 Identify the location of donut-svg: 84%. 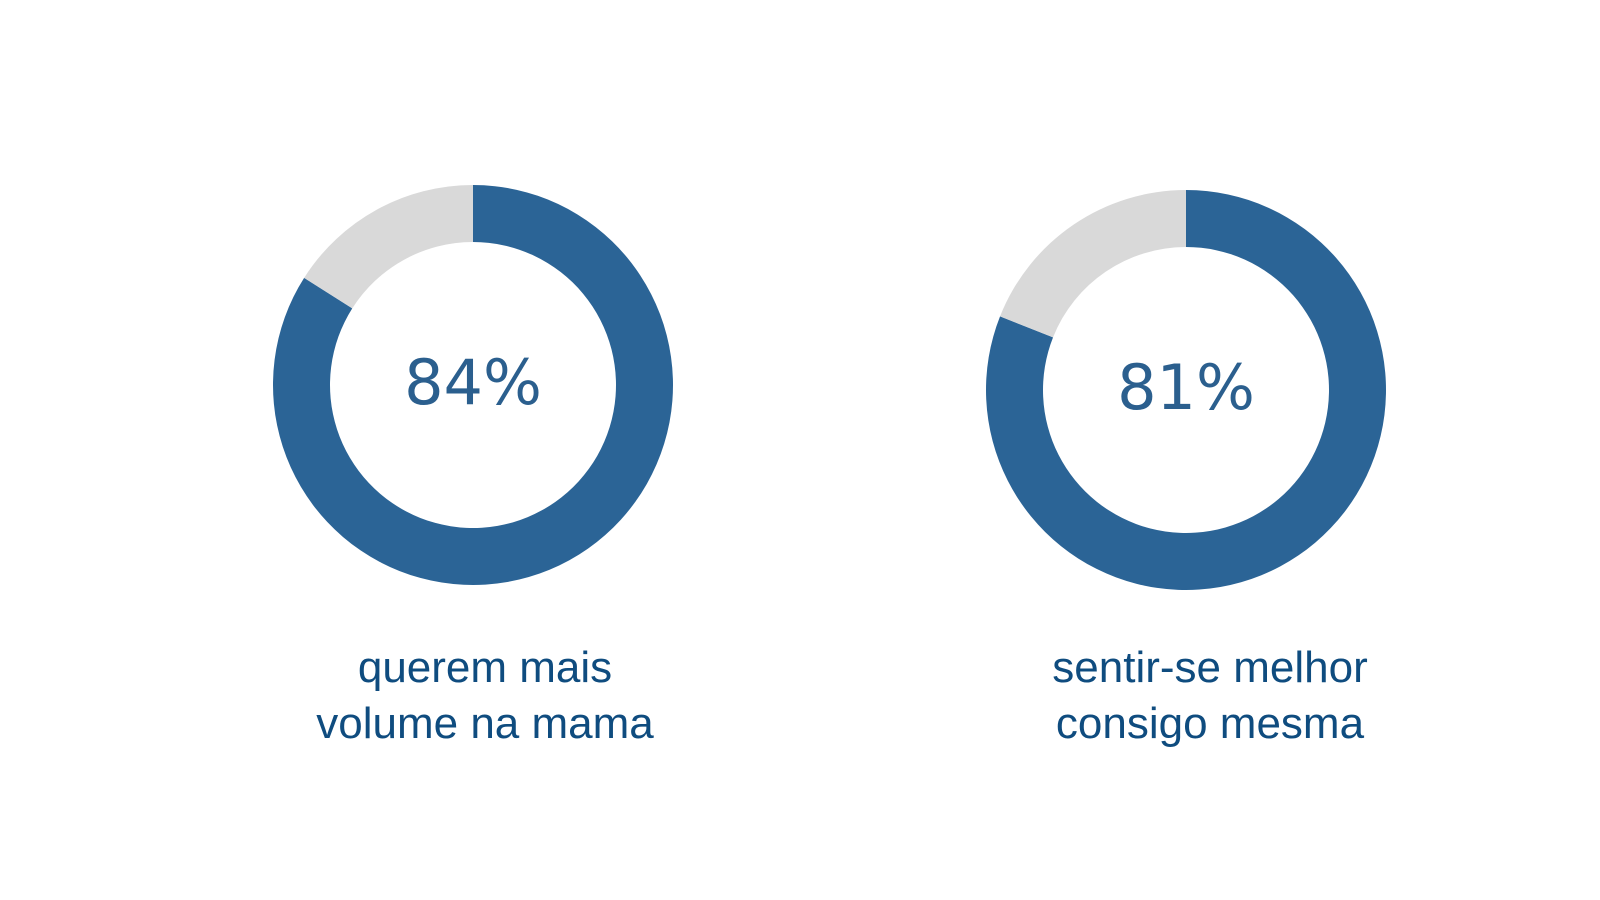
(472, 385).